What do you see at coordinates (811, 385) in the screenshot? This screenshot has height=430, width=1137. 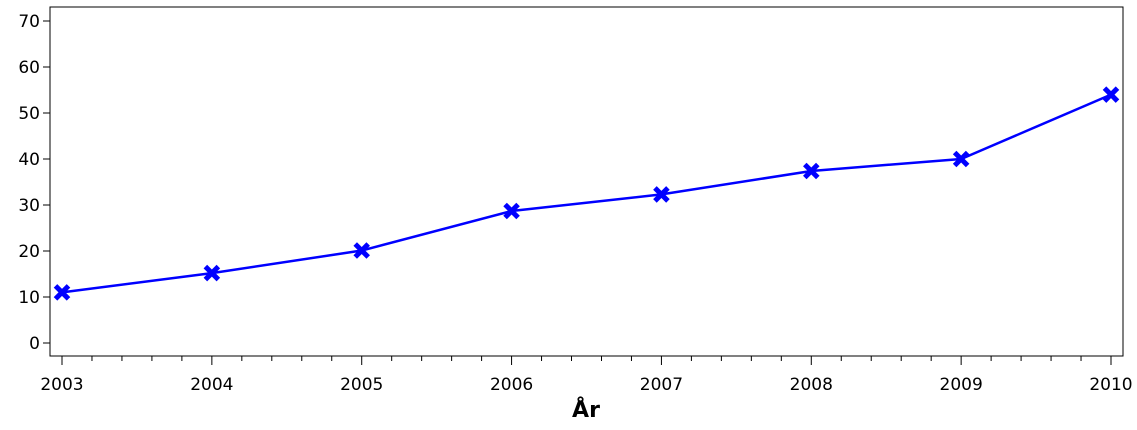 I see `x-tick-label-2008: 2008` at bounding box center [811, 385].